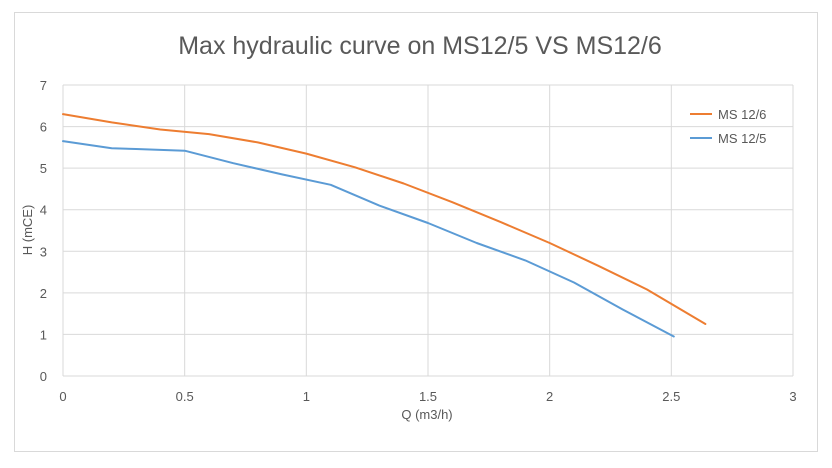 The width and height of the screenshot is (832, 468). I want to click on x-tick-label: 1, so click(306, 396).